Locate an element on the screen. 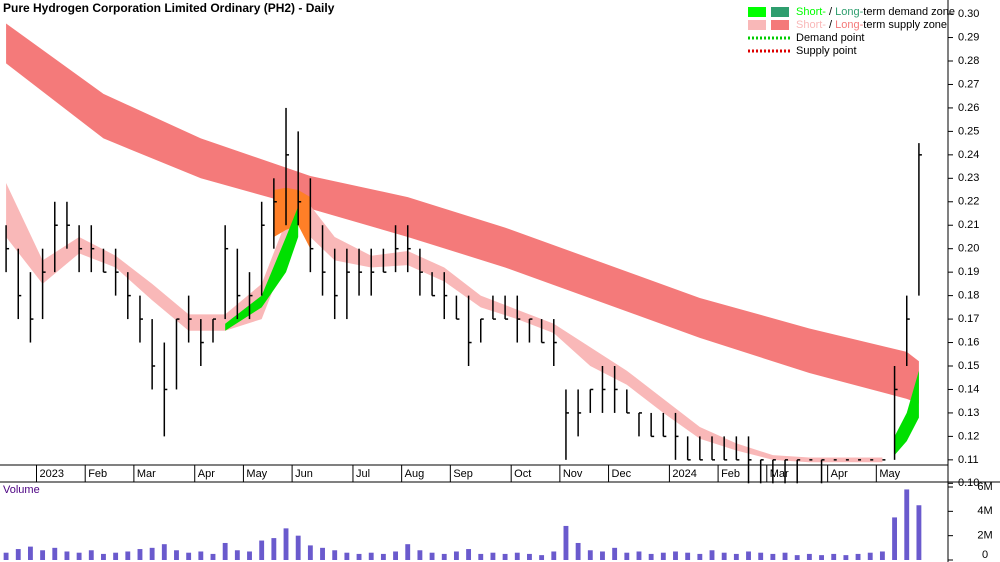 This screenshot has width=1000, height=562. legend-label: Supply point is located at coordinates (826, 51).